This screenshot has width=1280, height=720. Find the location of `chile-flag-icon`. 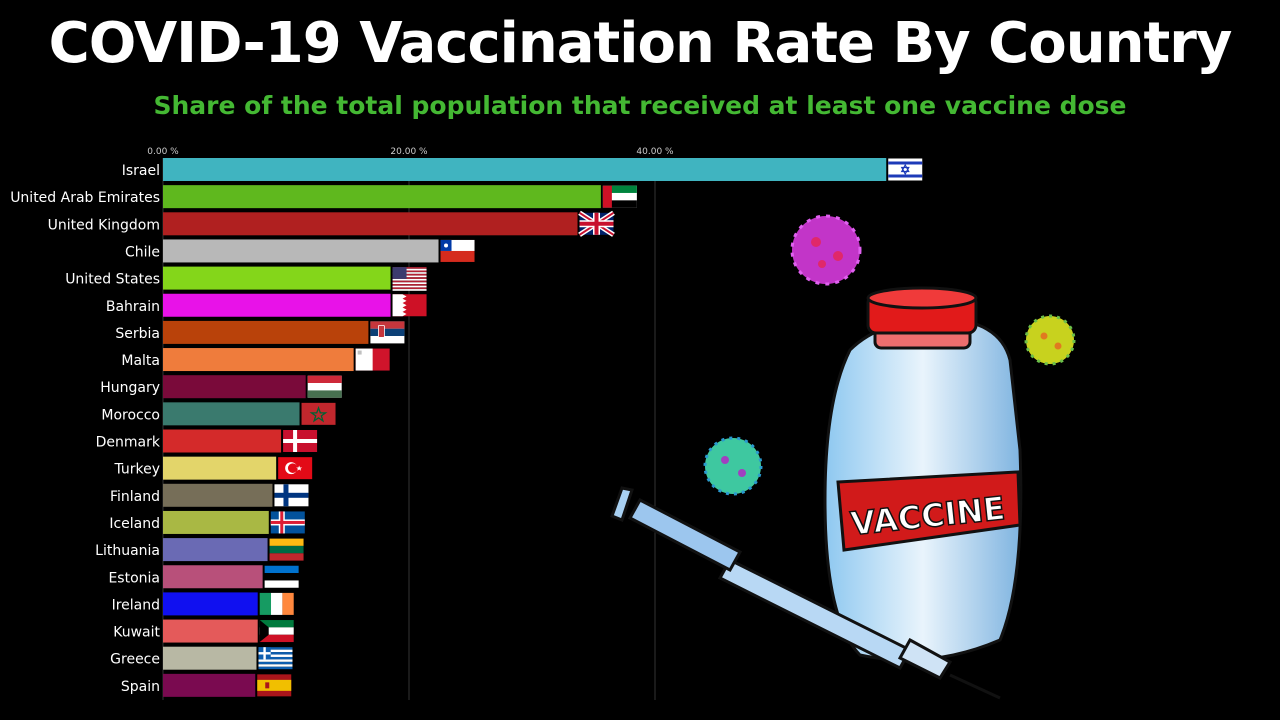

chile-flag-icon is located at coordinates (457, 250).